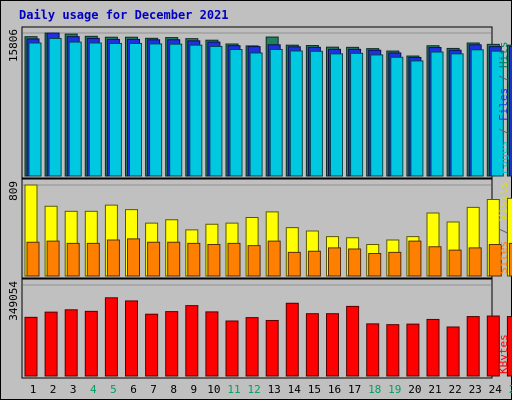 This screenshot has height=400, width=512. Describe the element at coordinates (503, 55) in the screenshot. I see `legend-entry-top-4: Hits` at that location.